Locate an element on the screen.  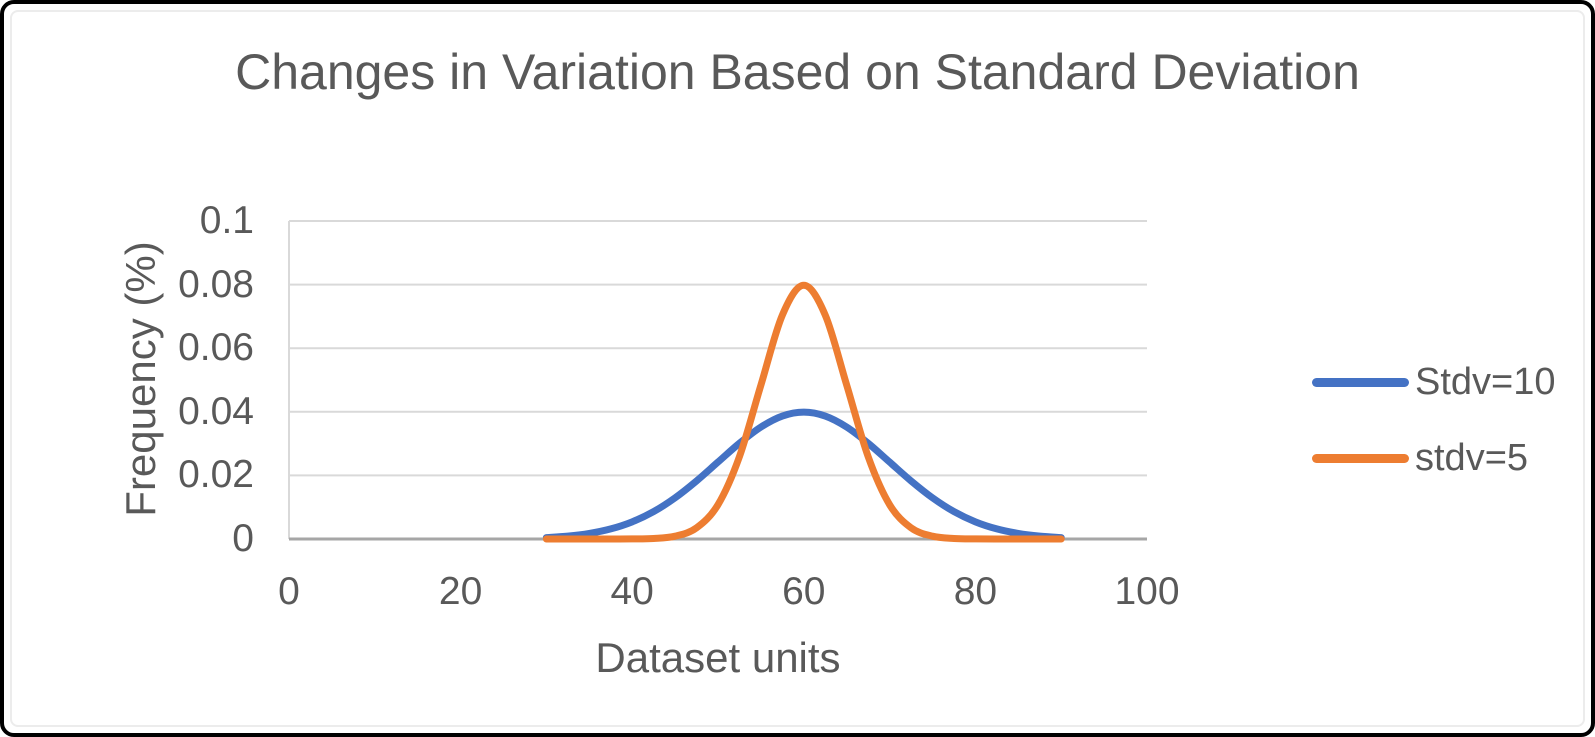
y-tick-label: 0.06 is located at coordinates (216, 348).